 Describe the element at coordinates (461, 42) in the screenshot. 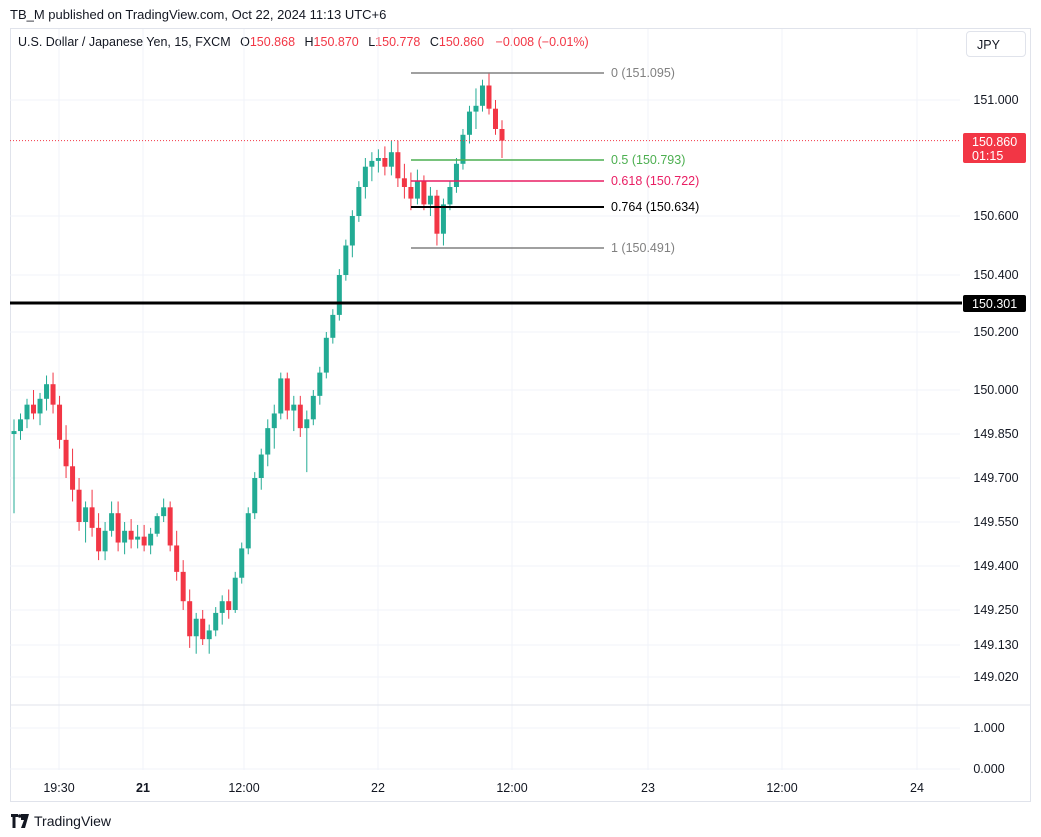

I see `close-value: 150.860` at that location.